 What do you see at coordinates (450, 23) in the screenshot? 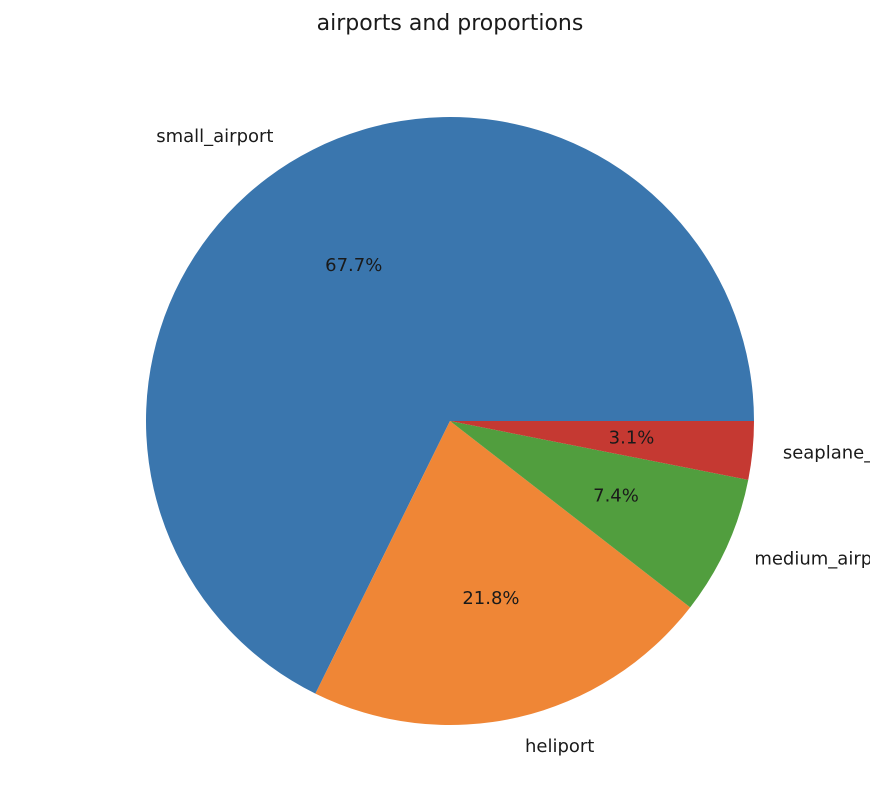
I see `chart-title: airports and proportions` at bounding box center [450, 23].